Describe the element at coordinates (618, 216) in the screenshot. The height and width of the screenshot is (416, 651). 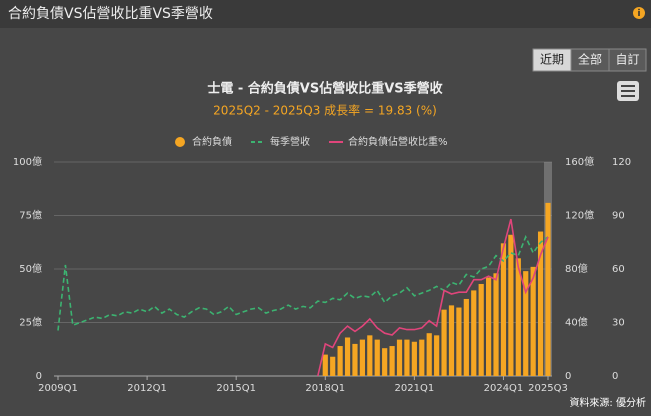
I see `tick-label: 90` at that location.